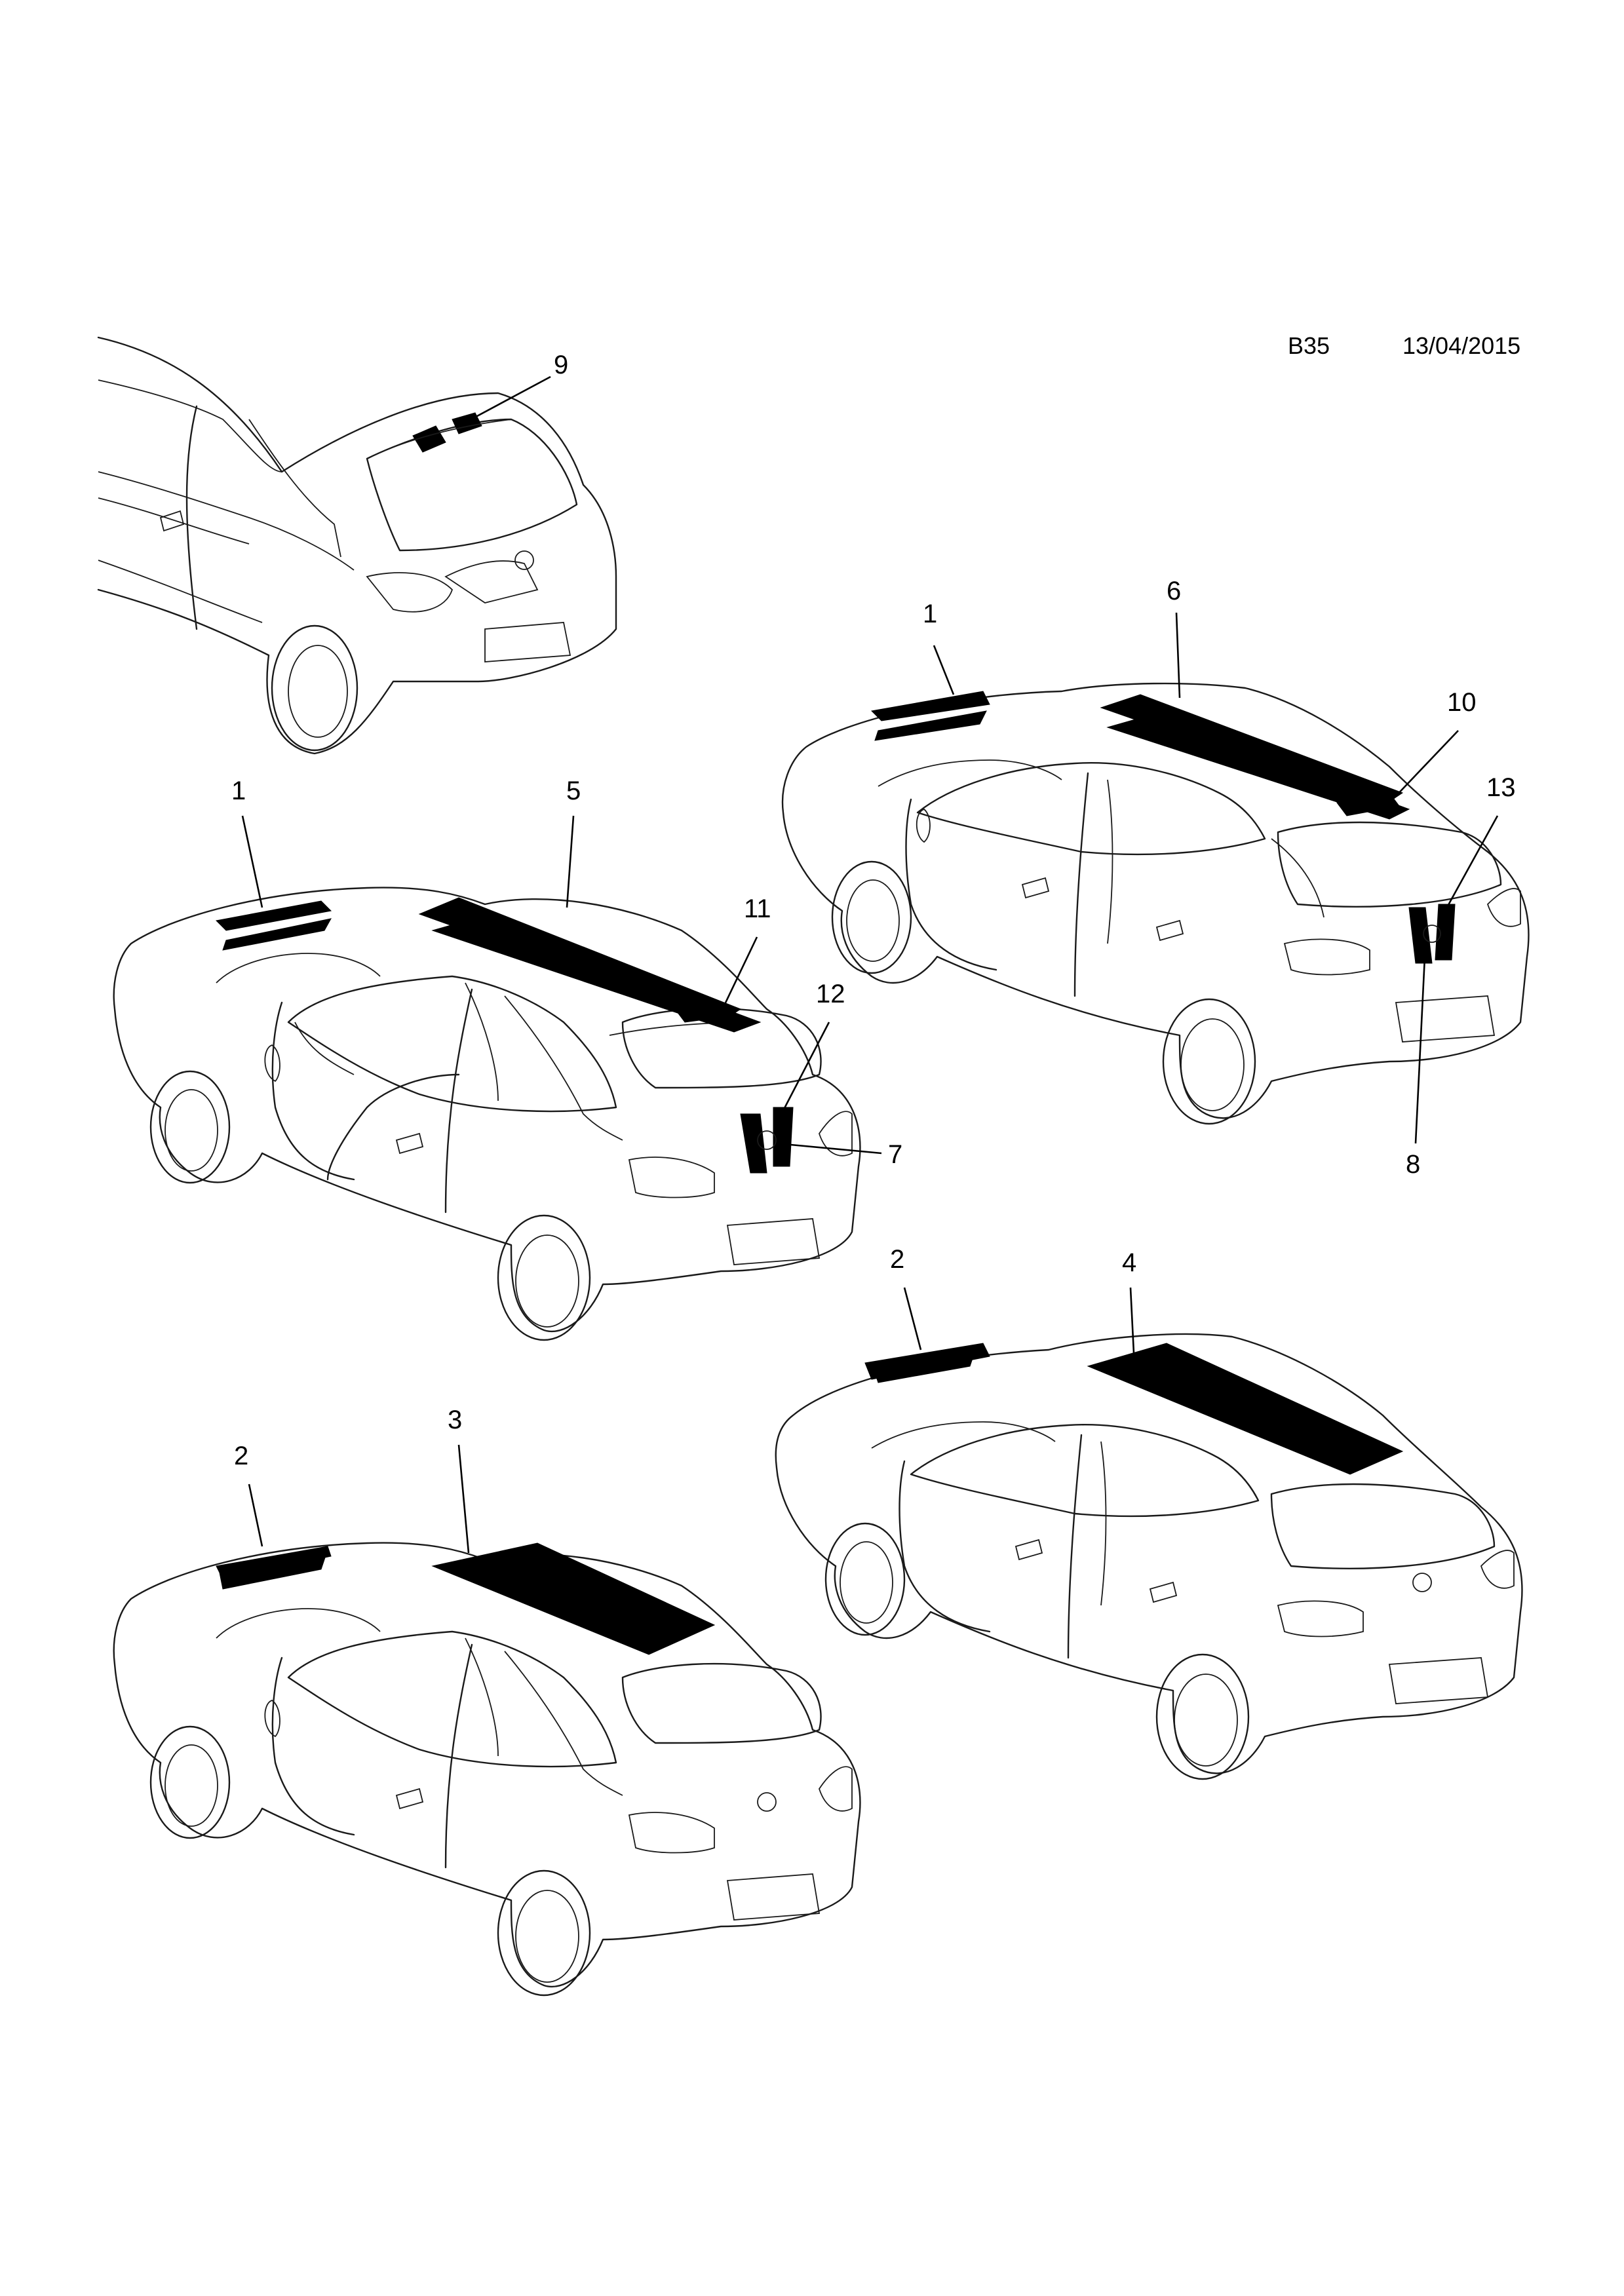 Image resolution: width=1624 pixels, height=2296 pixels. What do you see at coordinates (930, 614) in the screenshot?
I see `callout-1-5door: 1` at bounding box center [930, 614].